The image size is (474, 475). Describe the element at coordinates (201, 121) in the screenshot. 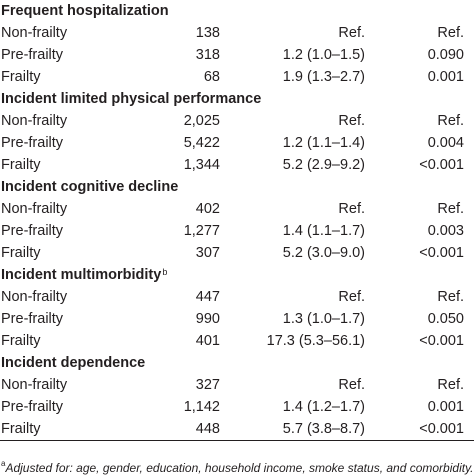

I see `row-count: 2,025` at that location.